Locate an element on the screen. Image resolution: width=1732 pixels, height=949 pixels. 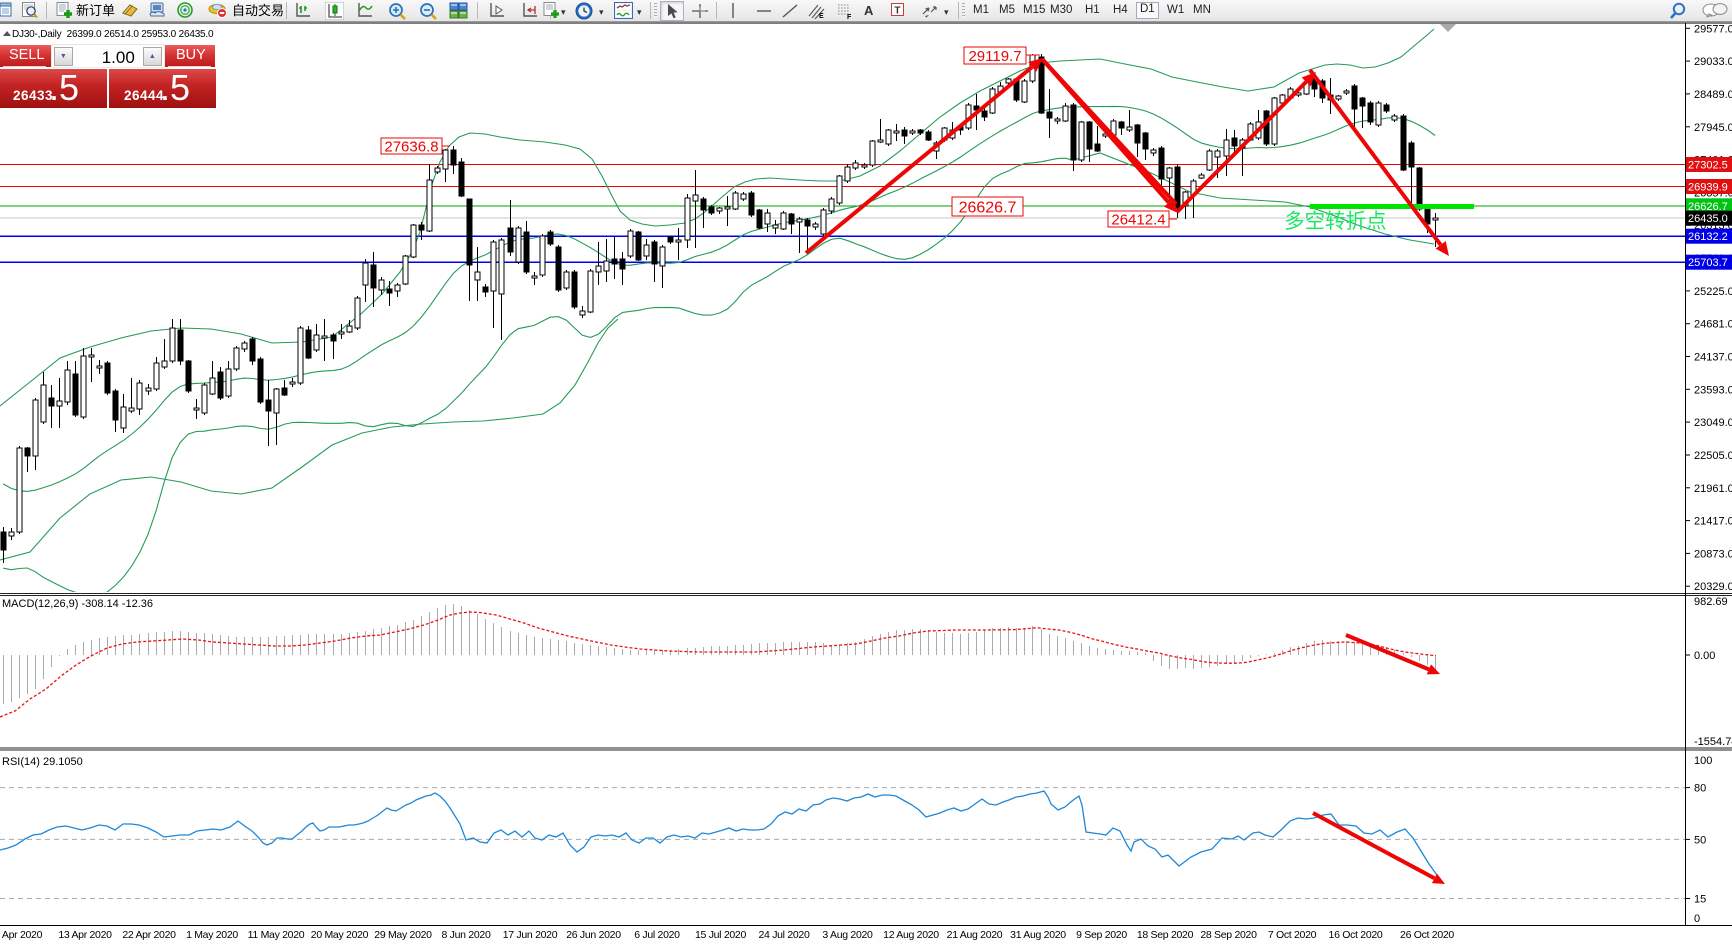
svg-text: MACD(12,26,9) -308.14 -12.36 is located at coordinates (77, 604).